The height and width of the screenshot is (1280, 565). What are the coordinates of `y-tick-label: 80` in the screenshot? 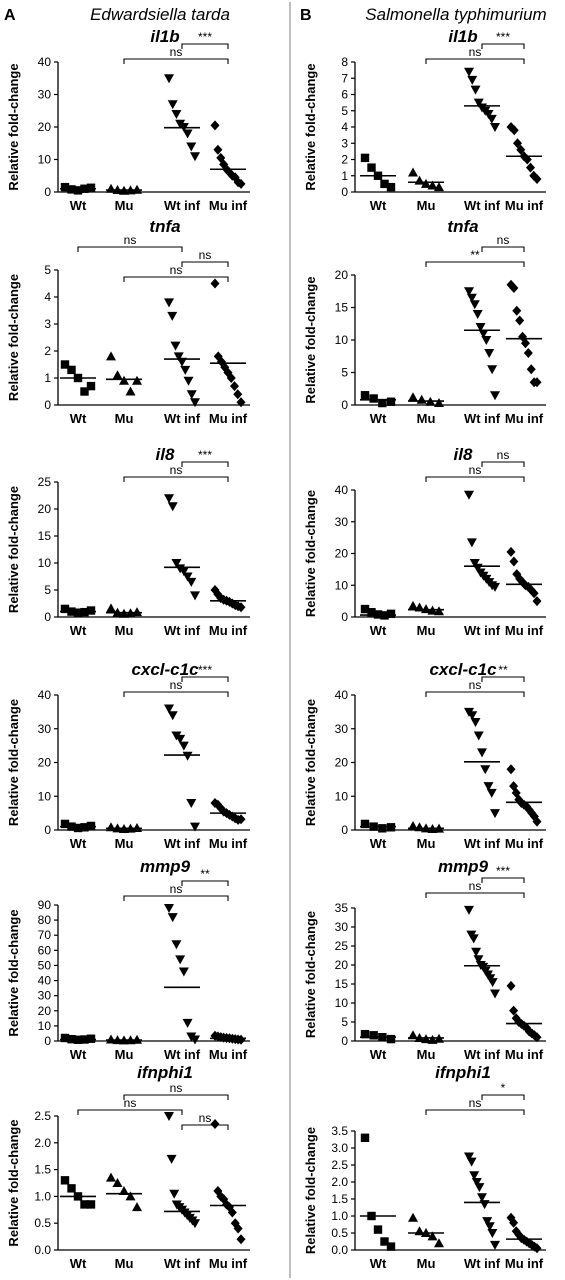 It's located at (45, 920).